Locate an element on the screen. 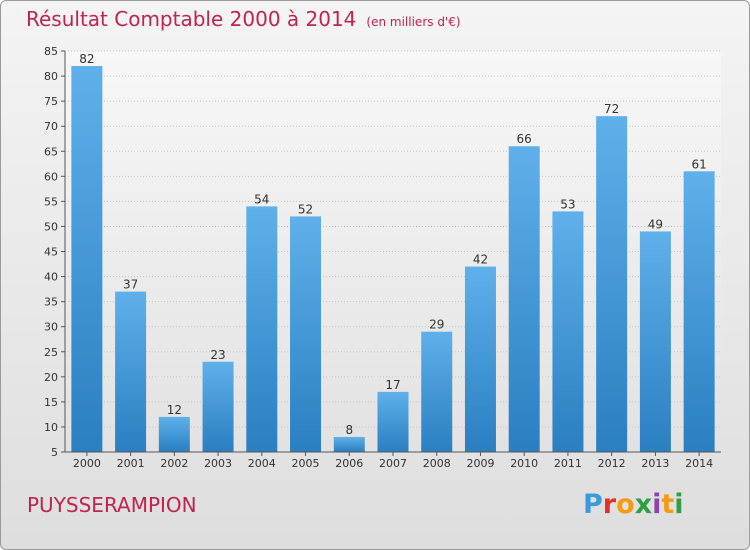 This screenshot has height=550, width=750. data-label: 61 is located at coordinates (698, 164).